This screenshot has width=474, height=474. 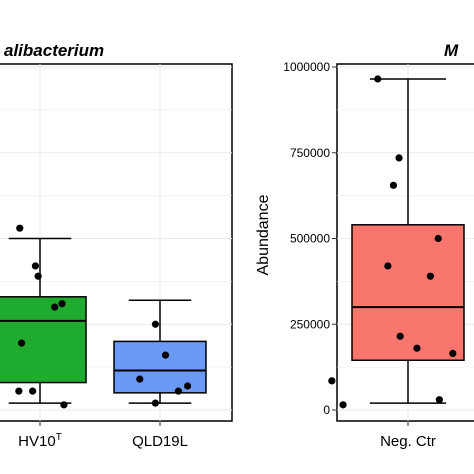 What do you see at coordinates (103, 435) in the screenshot?
I see `left-x-axis-ticks: HV10T QLD19L` at bounding box center [103, 435].